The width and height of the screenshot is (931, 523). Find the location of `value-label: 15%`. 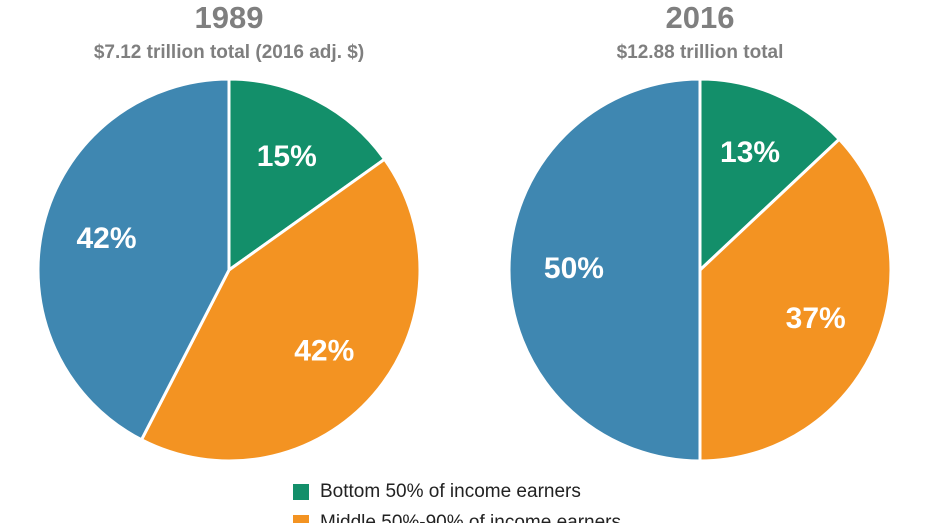

value-label: 15% is located at coordinates (287, 156).